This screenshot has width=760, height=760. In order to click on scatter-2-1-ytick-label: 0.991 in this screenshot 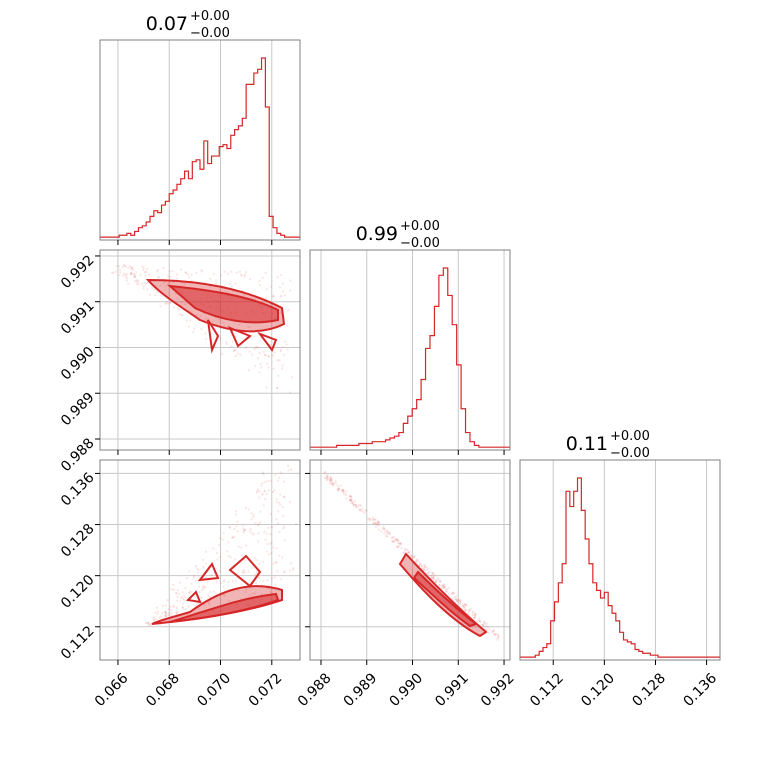, I will do `click(78, 318)`.